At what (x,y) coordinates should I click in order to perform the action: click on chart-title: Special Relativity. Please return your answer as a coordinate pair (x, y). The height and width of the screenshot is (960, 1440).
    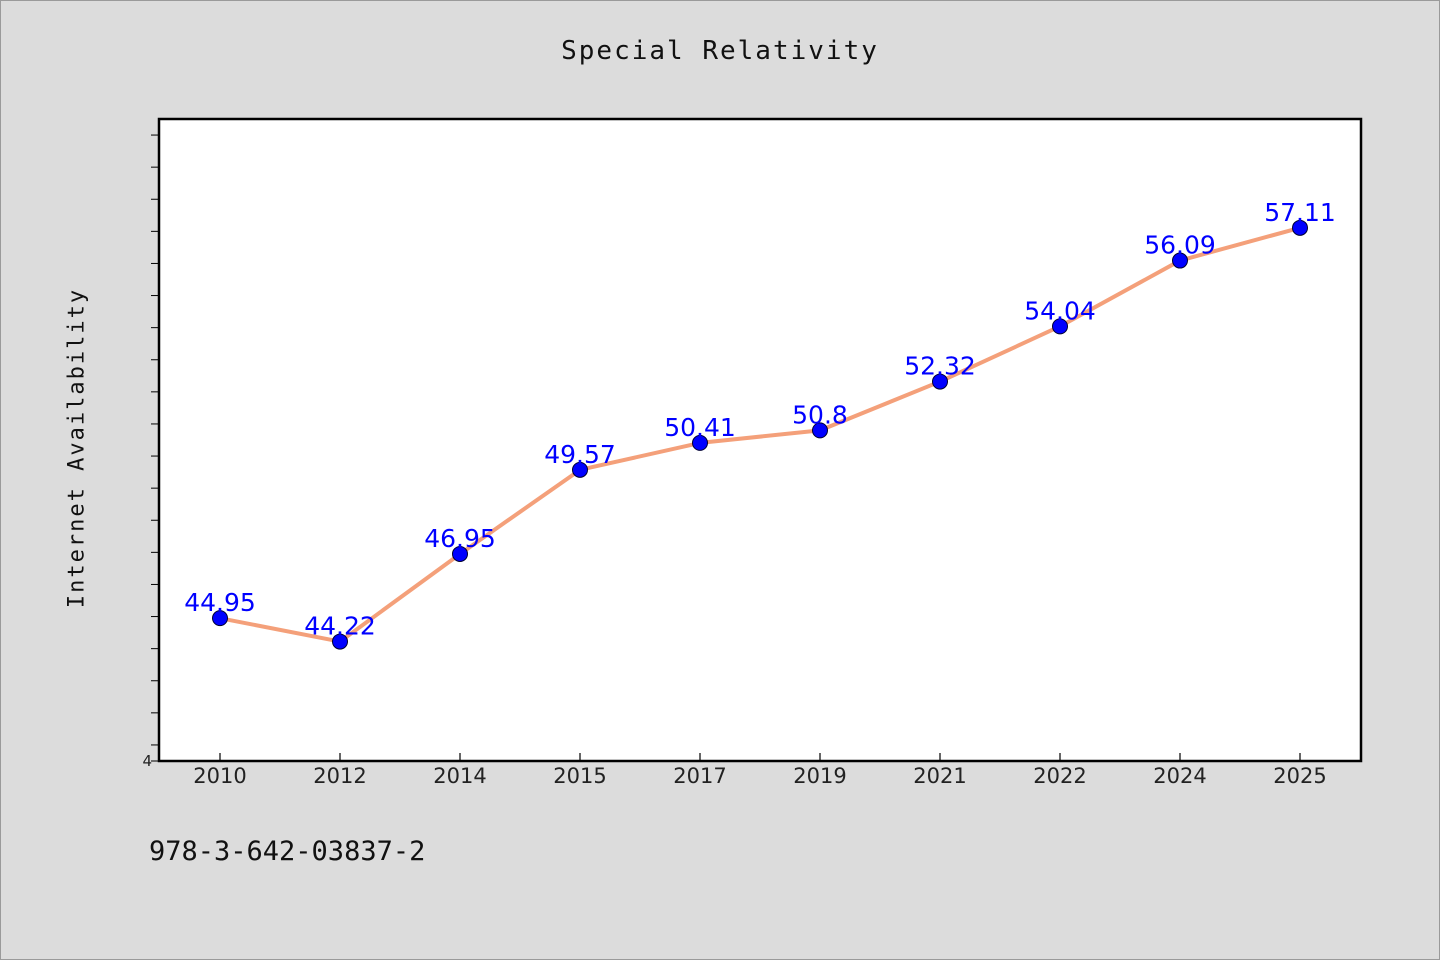
    Looking at the image, I should click on (720, 51).